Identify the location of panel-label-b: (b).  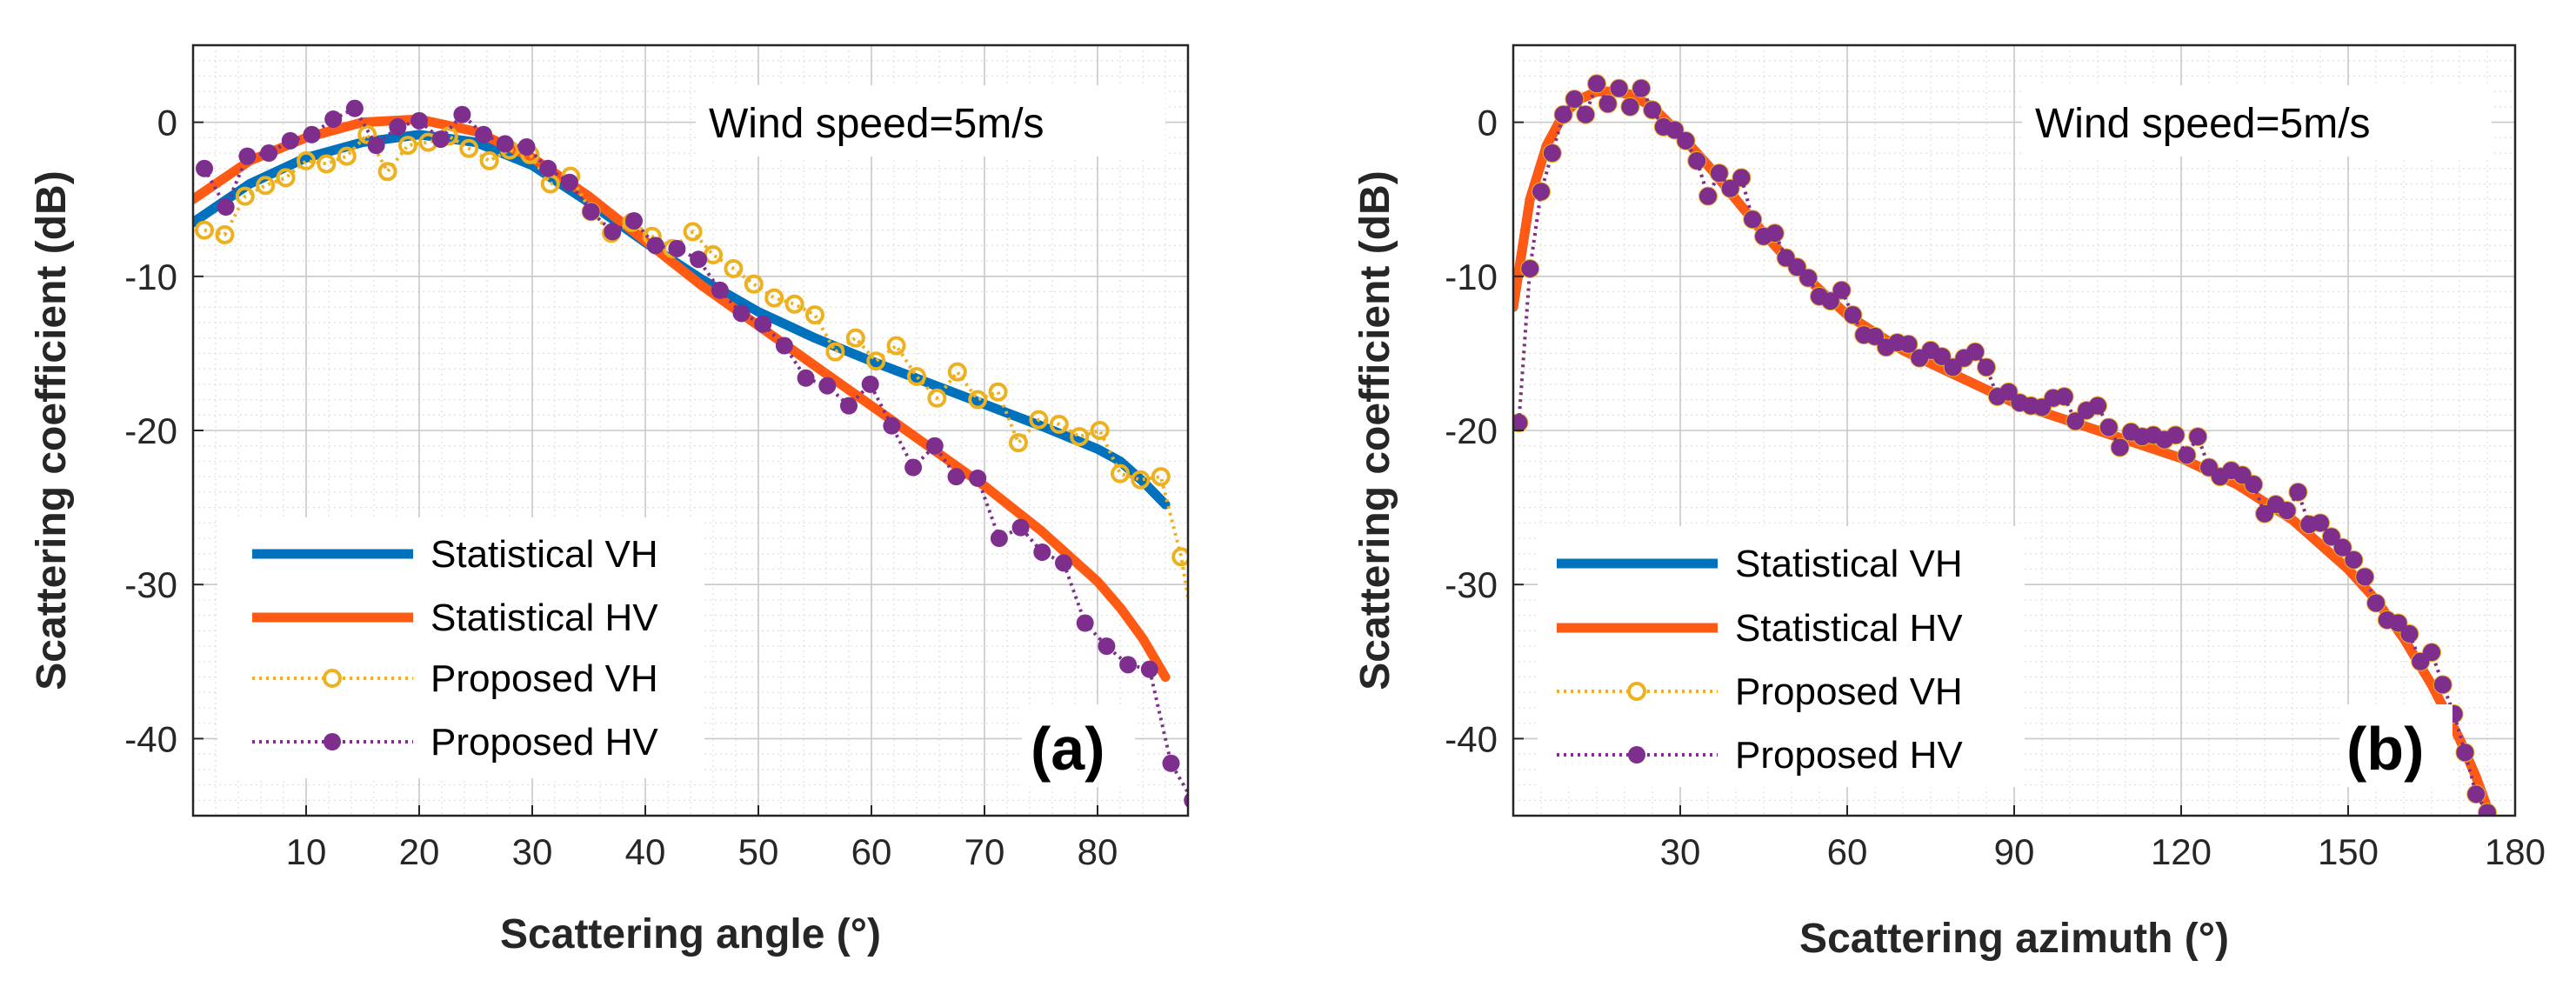
(2385, 749).